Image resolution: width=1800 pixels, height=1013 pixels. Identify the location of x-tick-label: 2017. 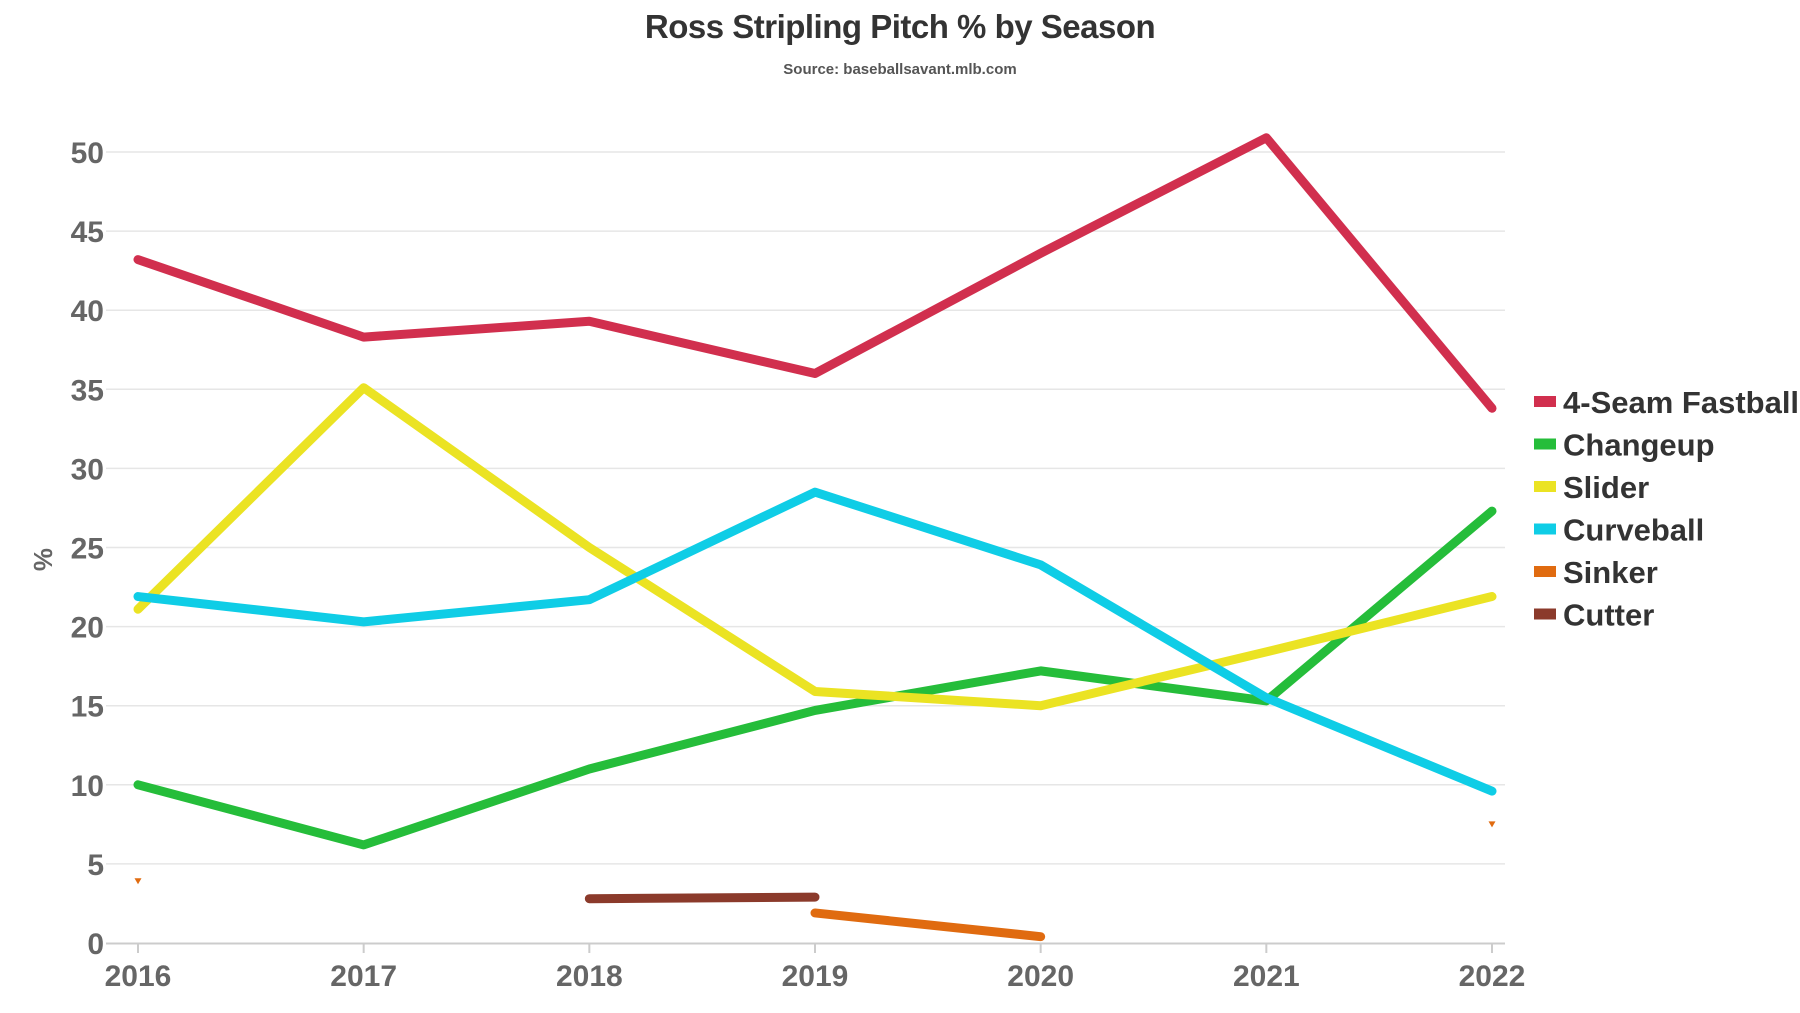
(363, 976).